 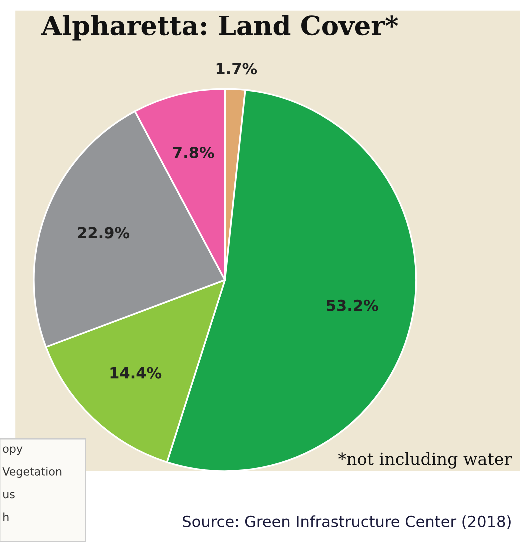 I want to click on source-note: Source: Green Infrastructure Center (2018), so click(x=347, y=523).